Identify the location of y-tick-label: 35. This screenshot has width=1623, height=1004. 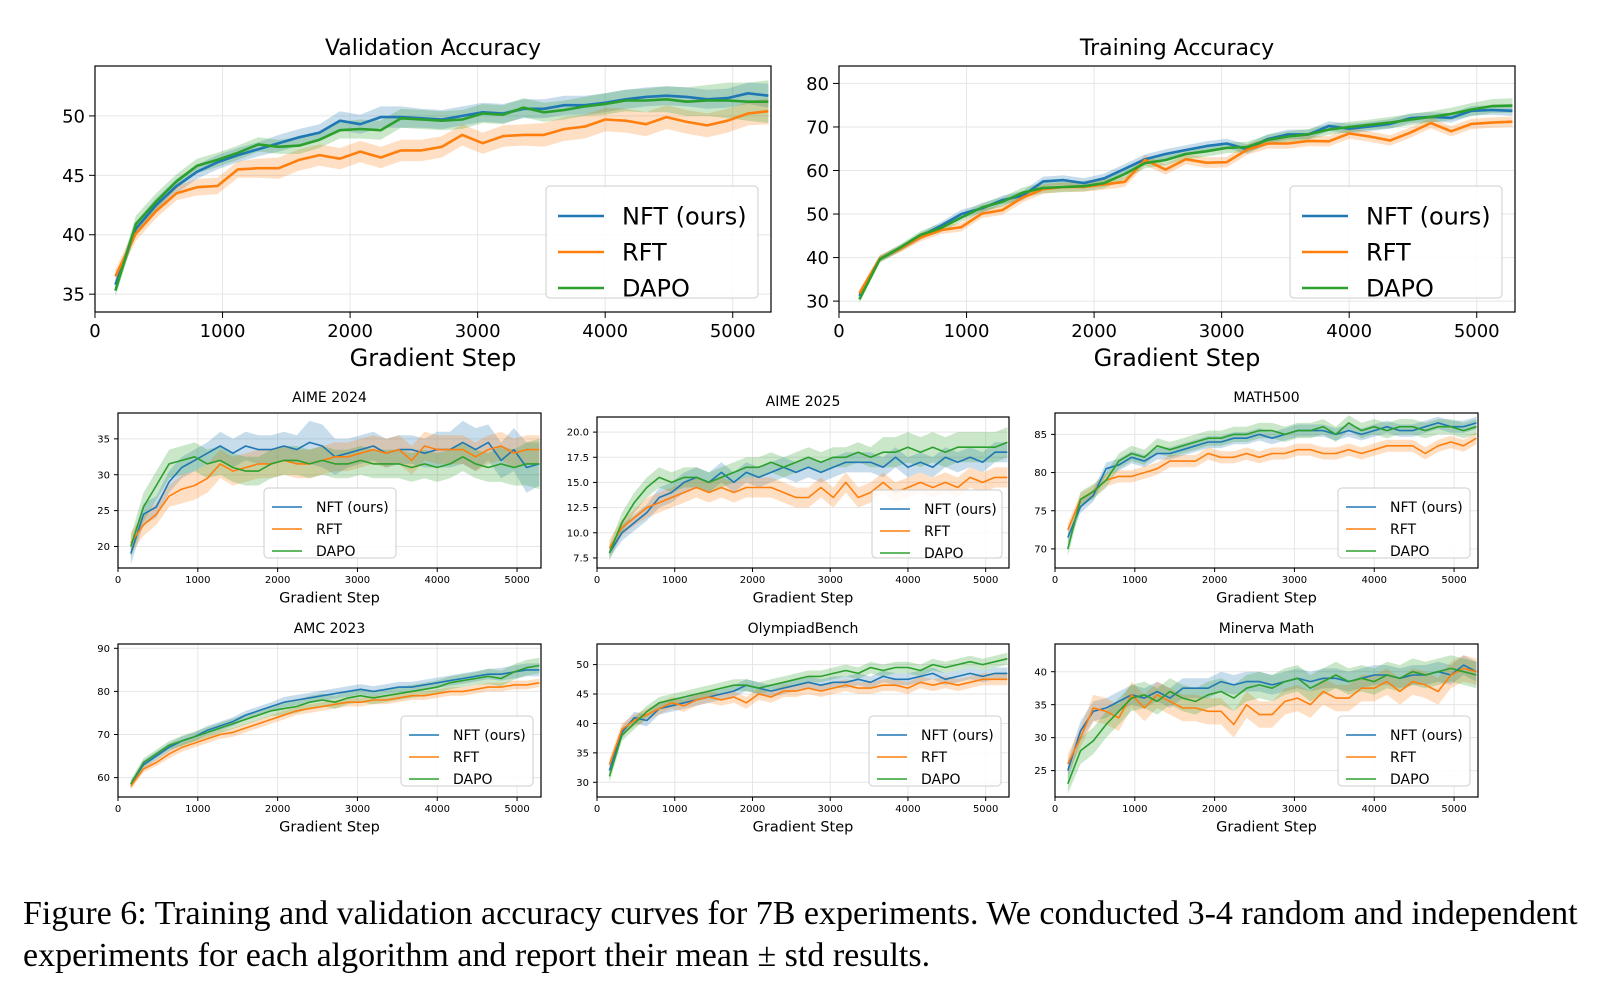
(103, 439).